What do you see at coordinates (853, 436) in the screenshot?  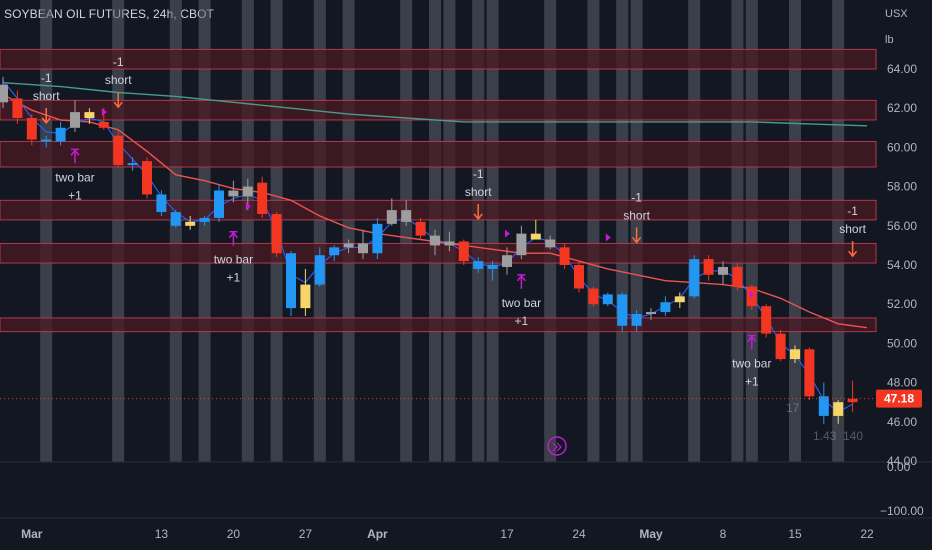 I see `faded-value-3: 140` at bounding box center [853, 436].